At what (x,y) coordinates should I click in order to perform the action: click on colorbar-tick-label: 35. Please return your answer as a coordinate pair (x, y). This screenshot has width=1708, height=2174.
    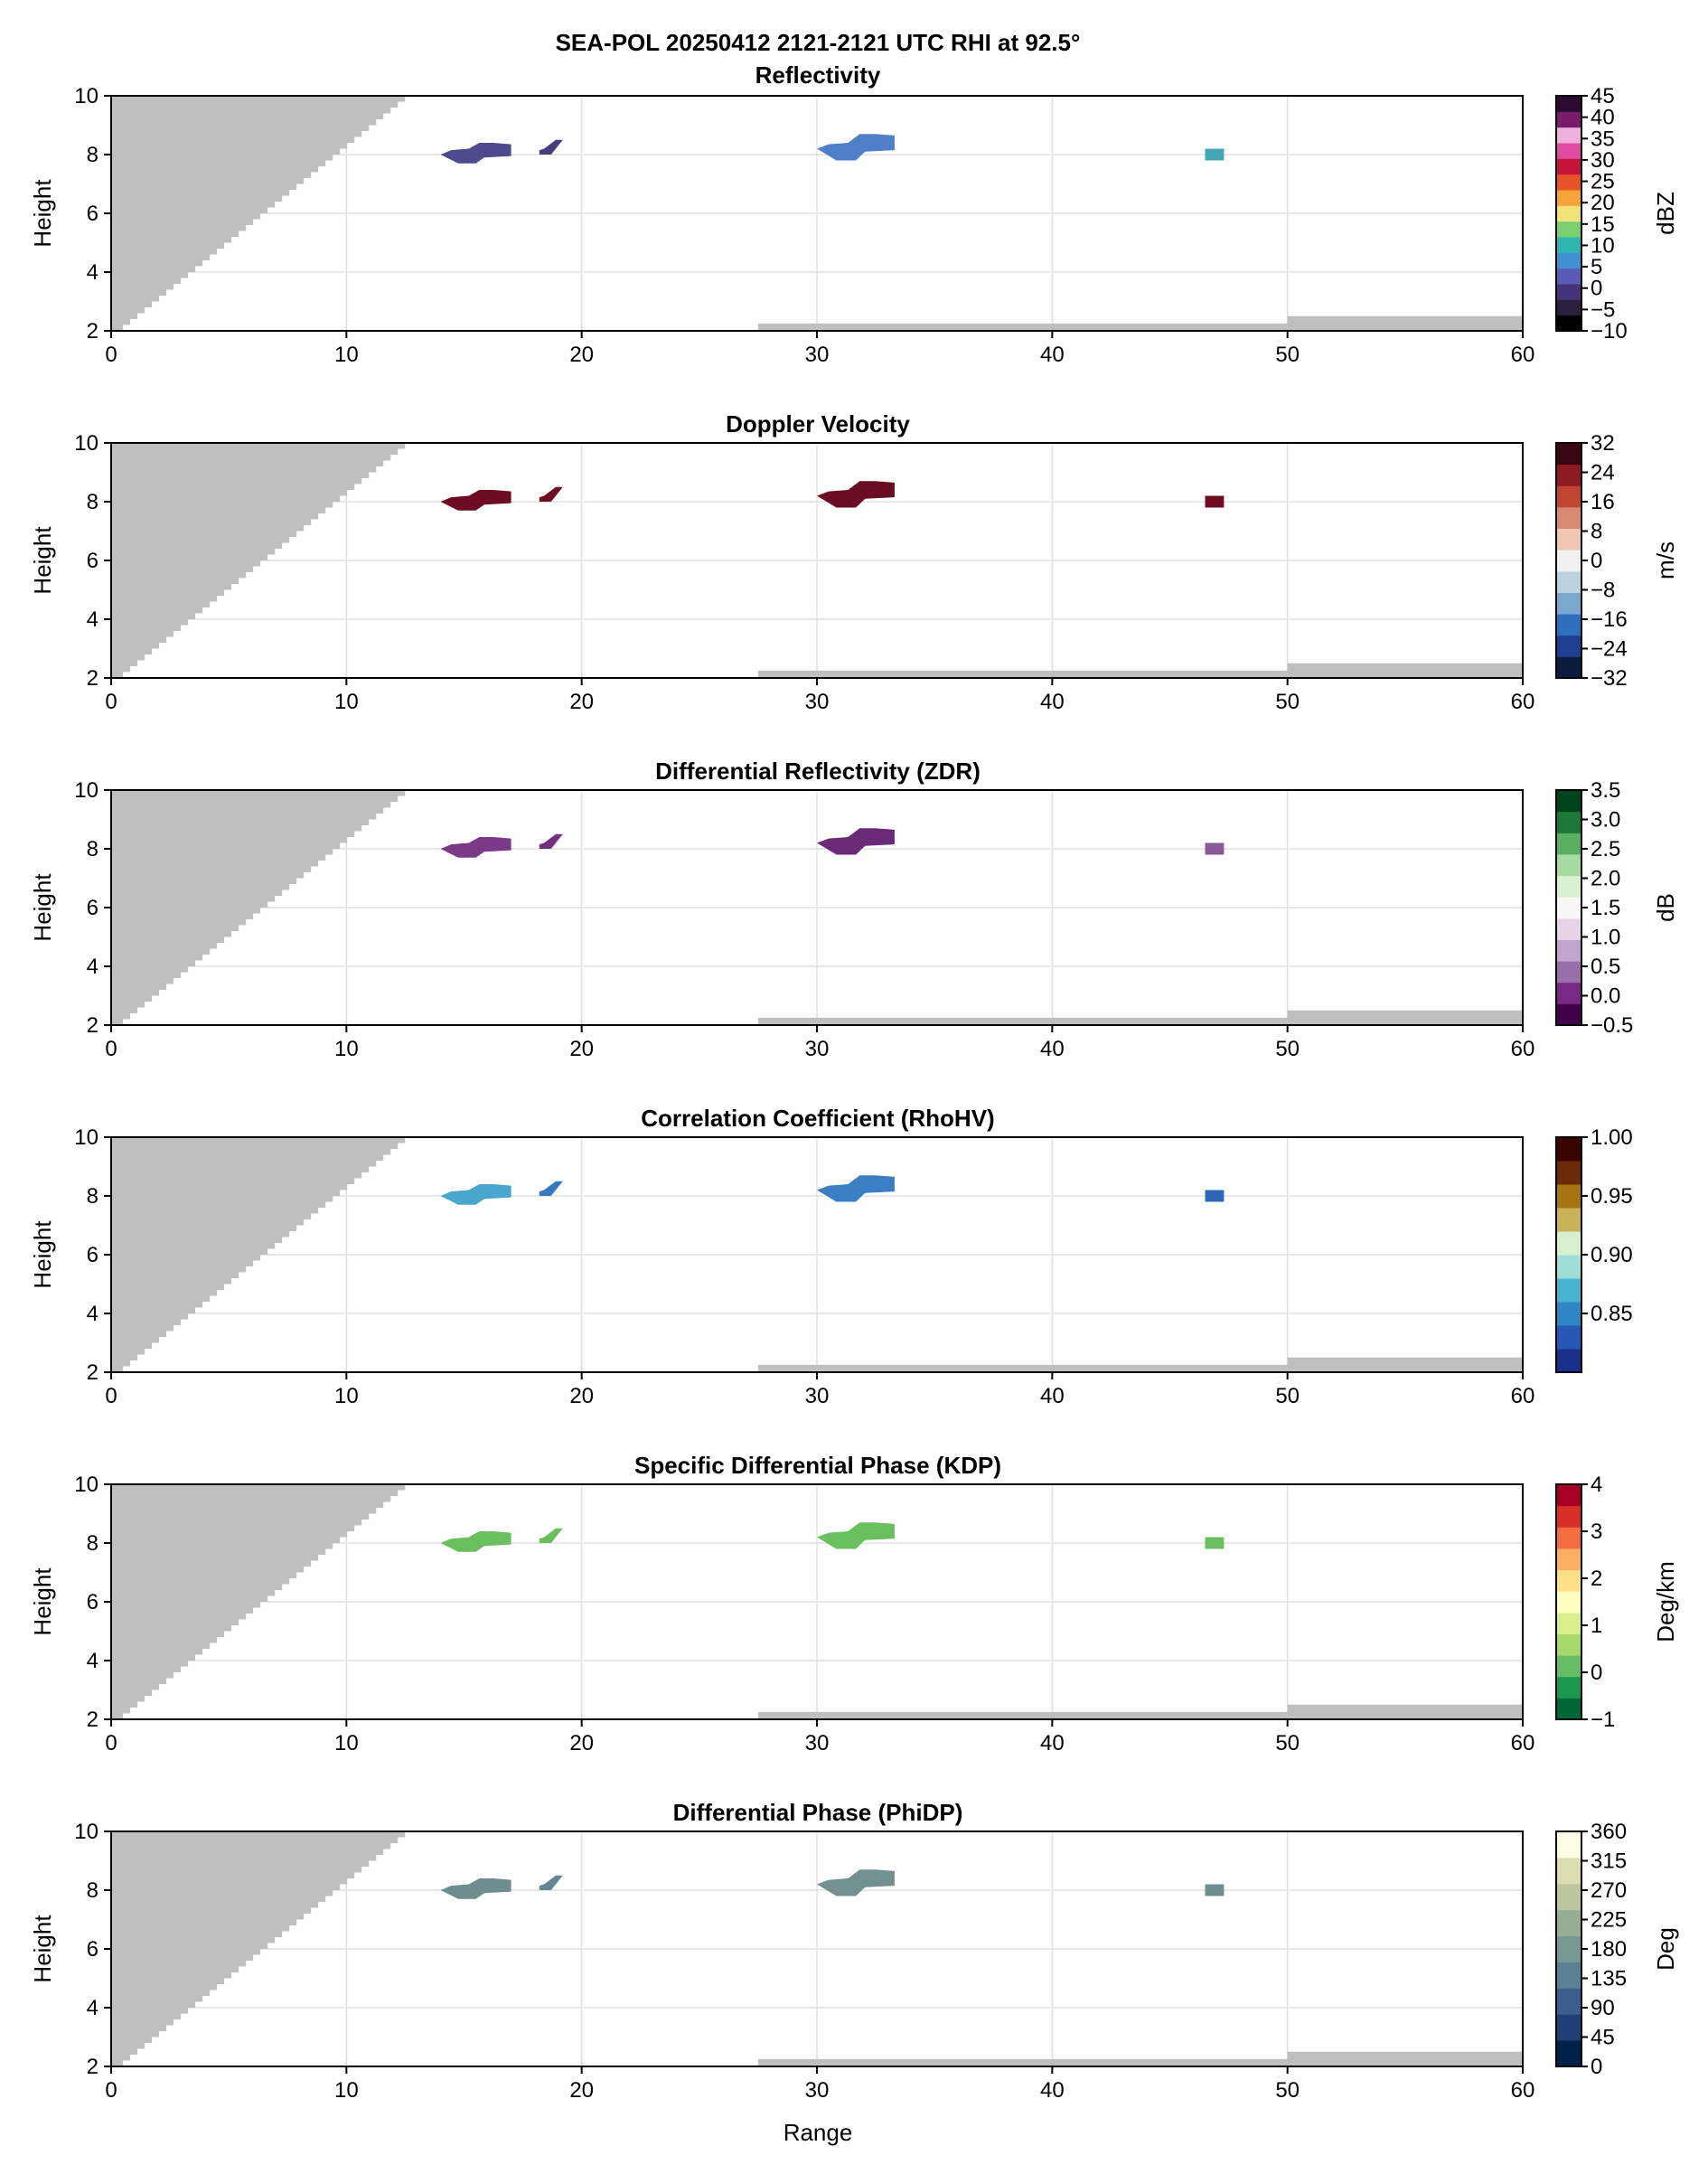
    Looking at the image, I should click on (1603, 139).